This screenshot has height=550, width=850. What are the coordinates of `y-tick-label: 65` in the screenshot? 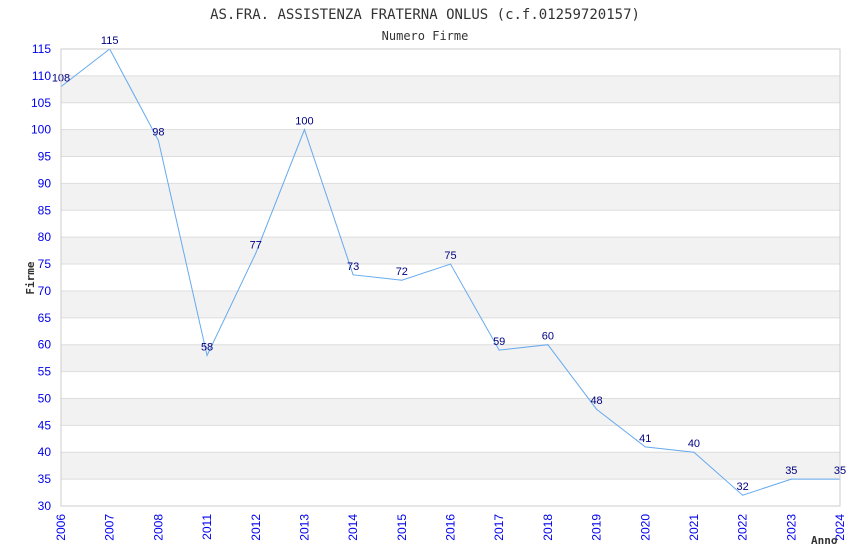 It's located at (45, 318).